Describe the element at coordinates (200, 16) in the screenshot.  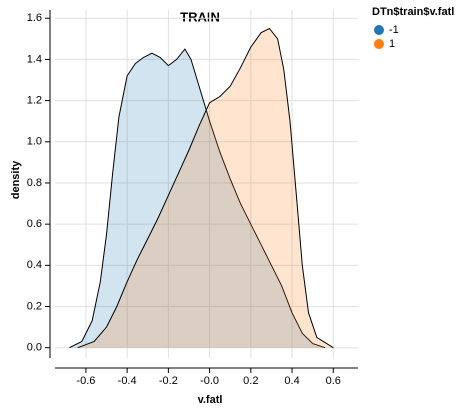
I see `chart-title: TRAIN` at that location.